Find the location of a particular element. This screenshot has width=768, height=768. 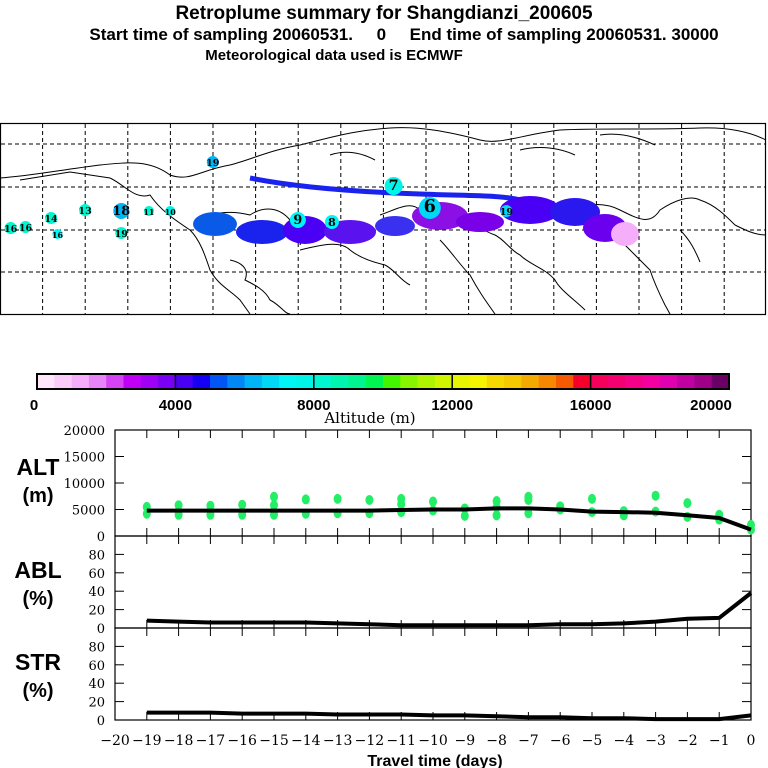

trajectory-marker: 13 is located at coordinates (85, 210).